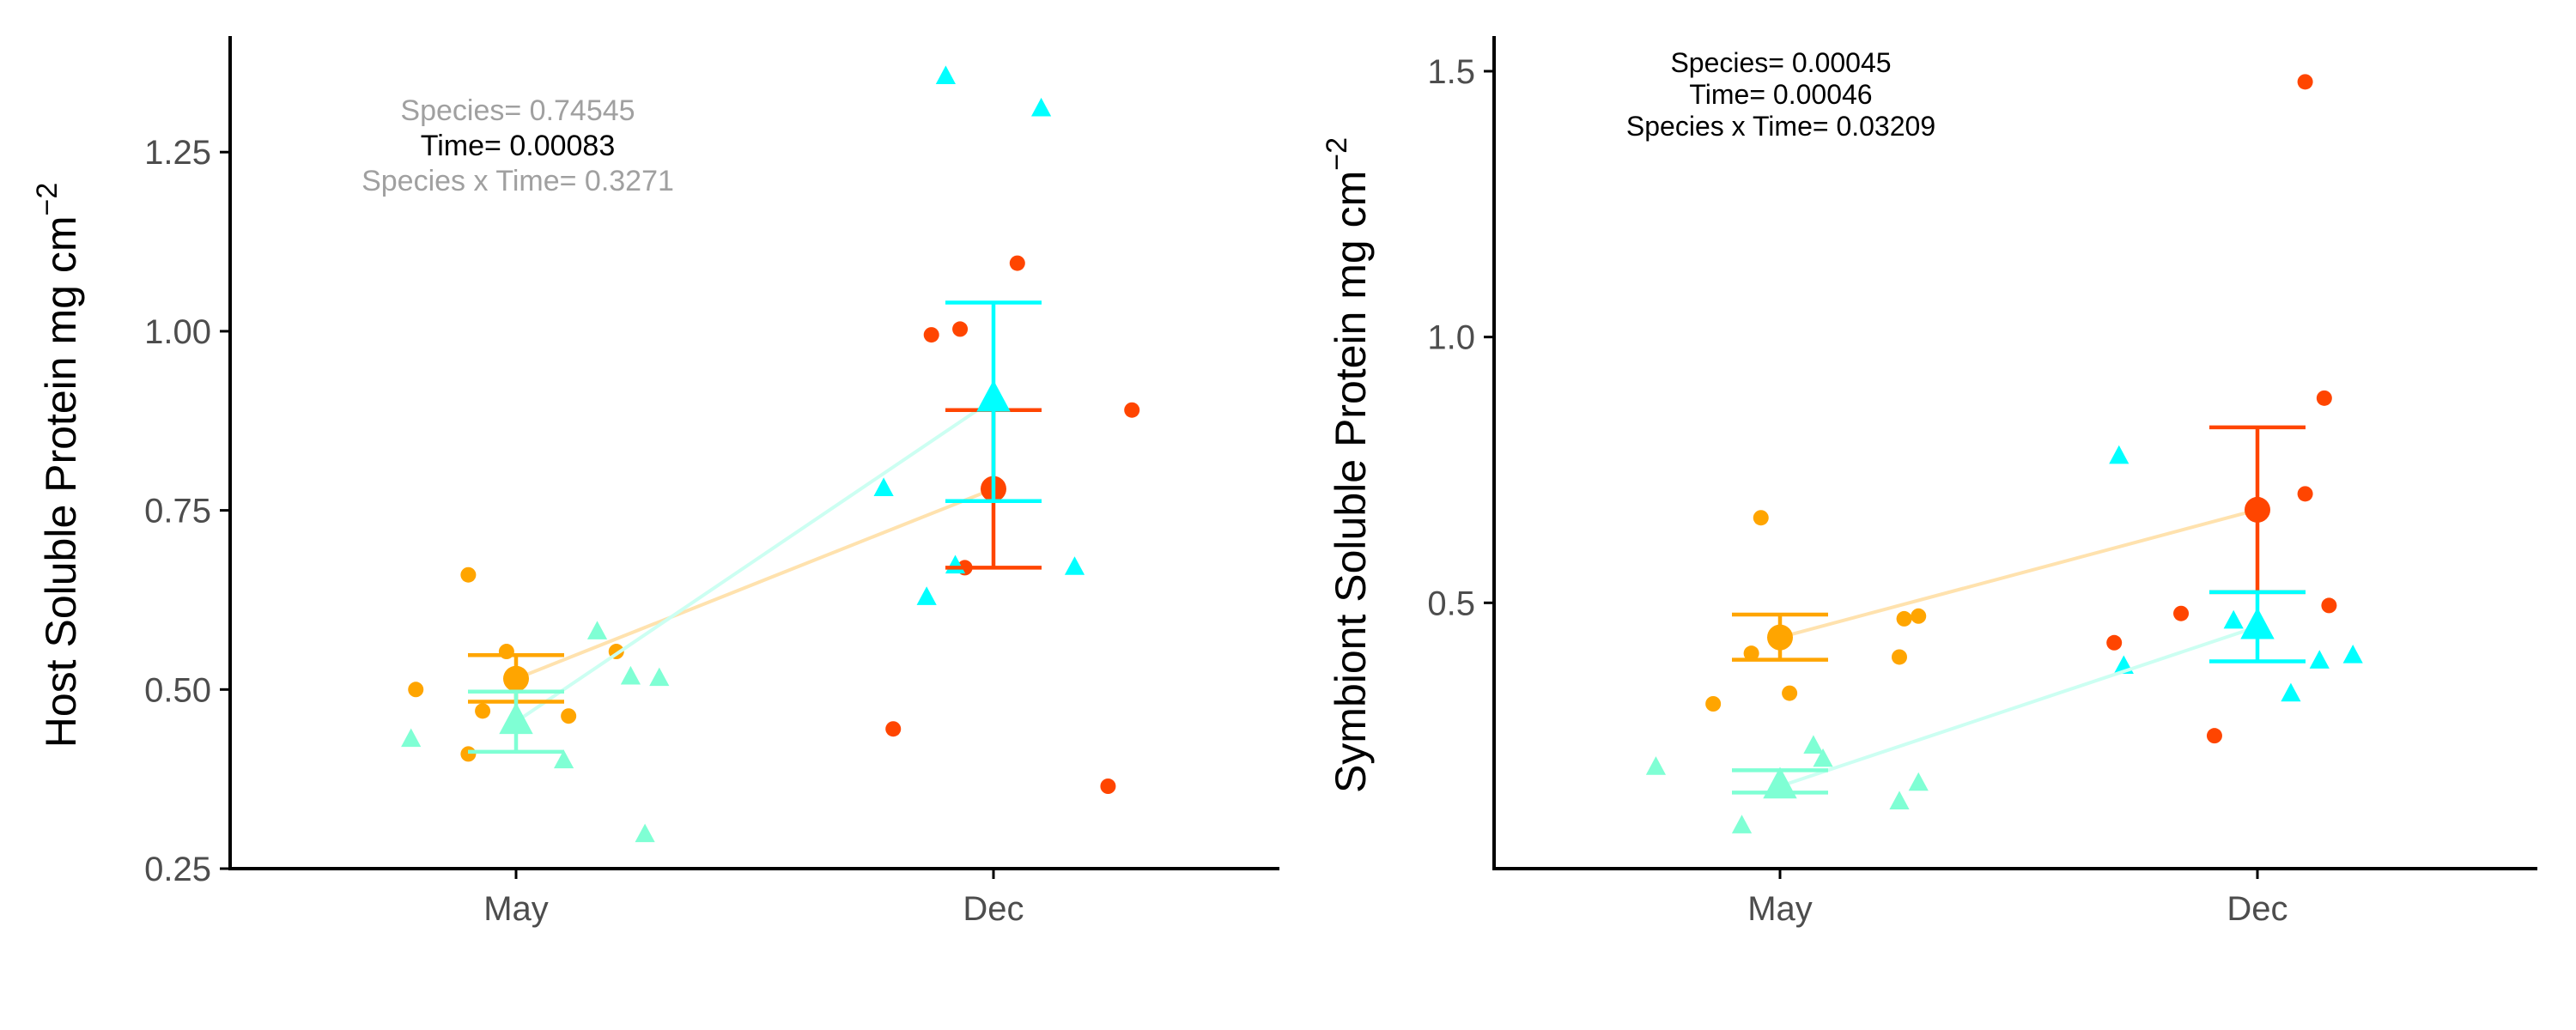  What do you see at coordinates (1451, 72) in the screenshot?
I see `y-tick-label: 1.5` at bounding box center [1451, 72].